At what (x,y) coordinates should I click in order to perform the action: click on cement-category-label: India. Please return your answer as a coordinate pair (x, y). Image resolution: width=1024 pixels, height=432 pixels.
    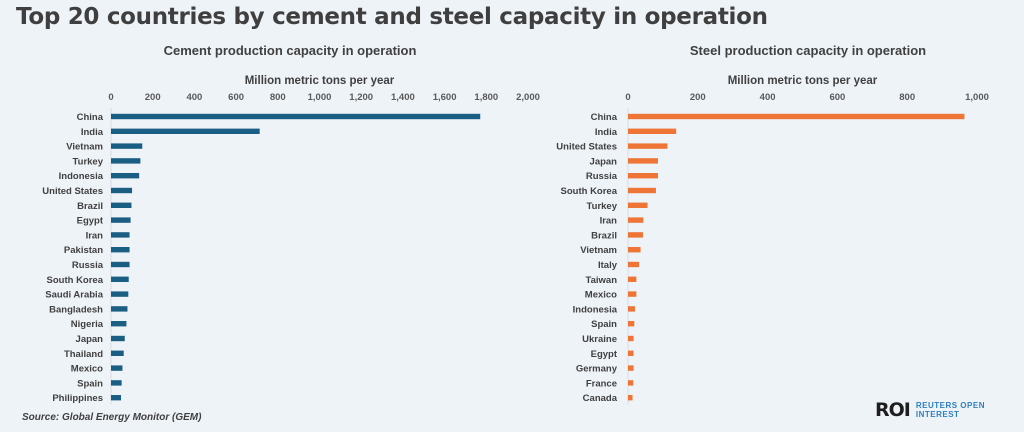
    Looking at the image, I should click on (92, 132).